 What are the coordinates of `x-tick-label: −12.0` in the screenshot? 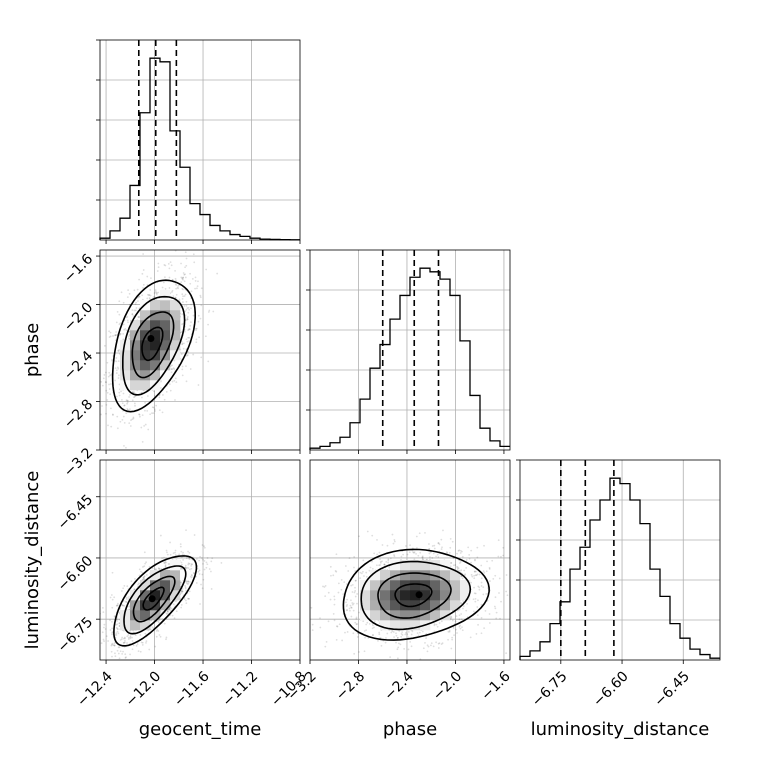 It's located at (144, 689).